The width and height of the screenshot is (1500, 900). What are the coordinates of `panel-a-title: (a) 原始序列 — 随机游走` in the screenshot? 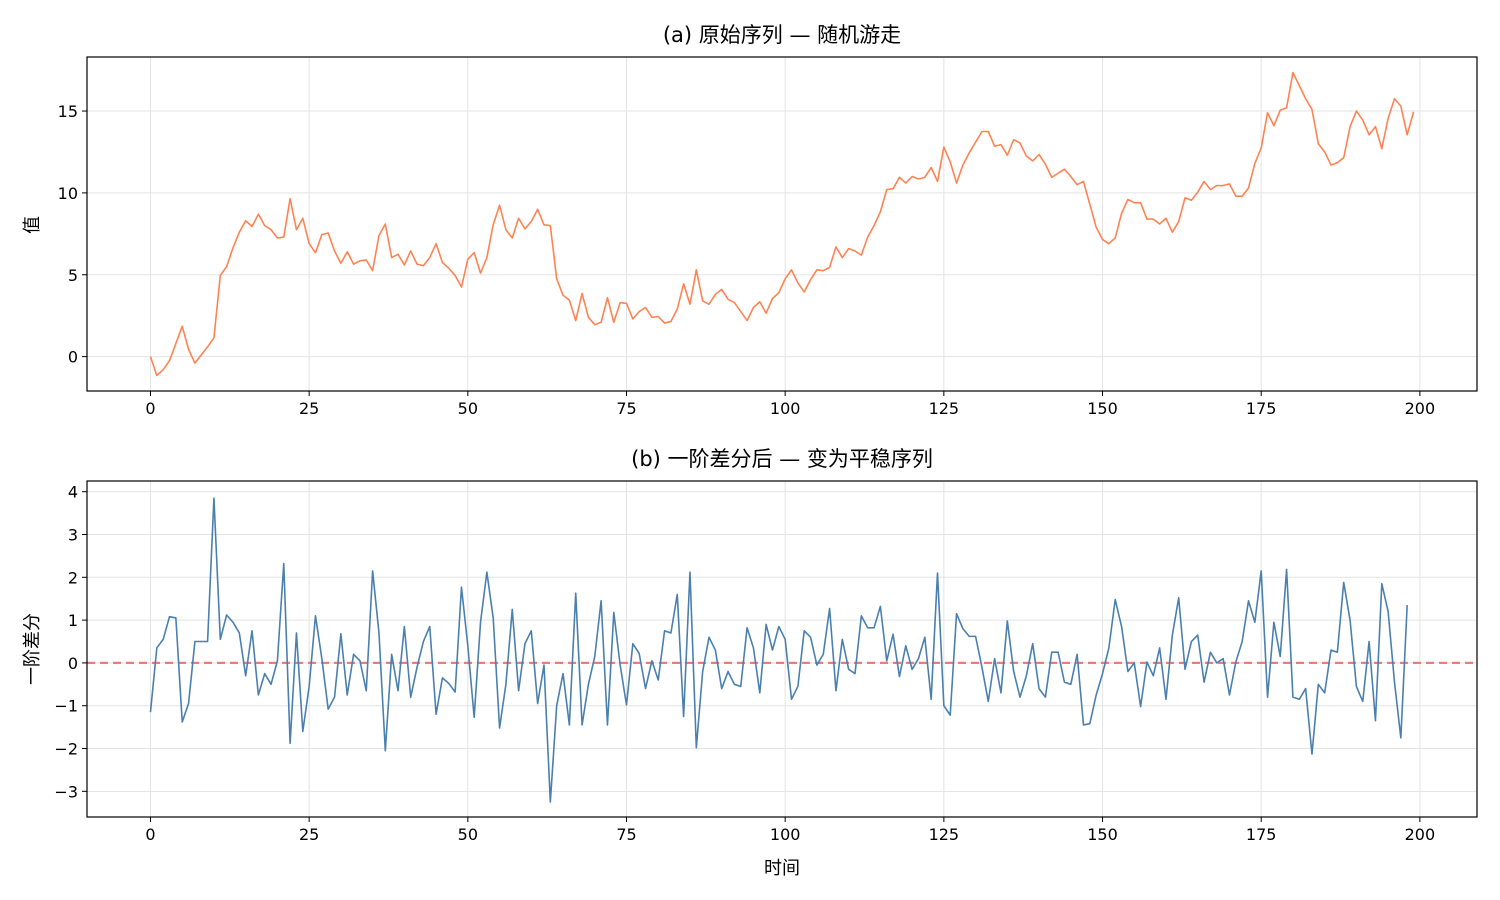 It's located at (782, 35).